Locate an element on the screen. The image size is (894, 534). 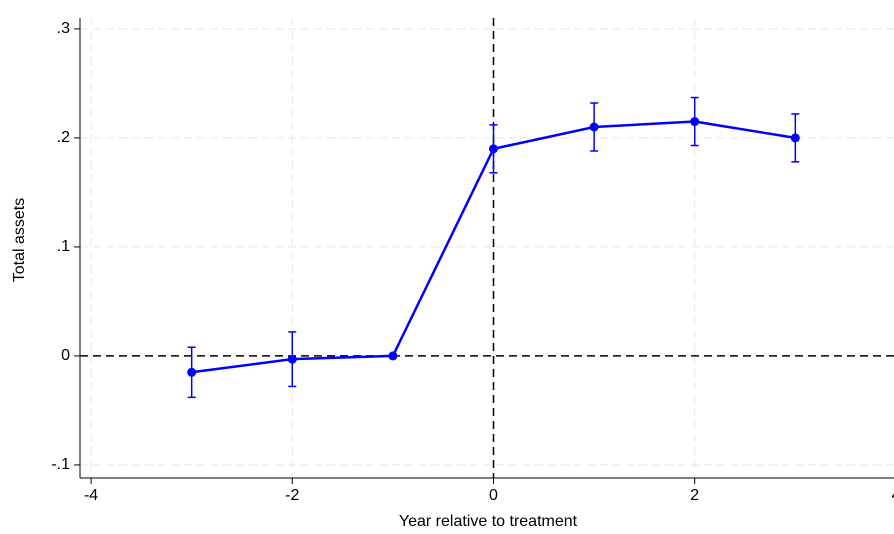
x-tick-label: -2 is located at coordinates (292, 495).